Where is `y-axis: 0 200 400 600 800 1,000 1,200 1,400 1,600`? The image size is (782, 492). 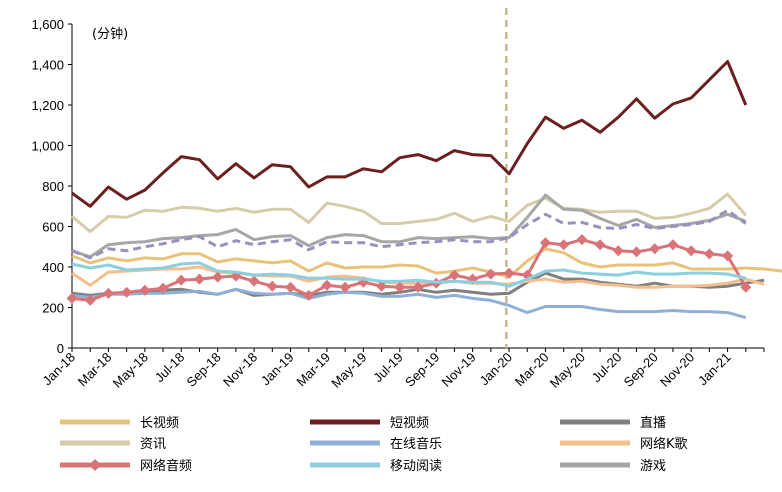 y-axis: 0 200 400 600 800 1,000 1,200 1,400 1,600 is located at coordinates (52, 186).